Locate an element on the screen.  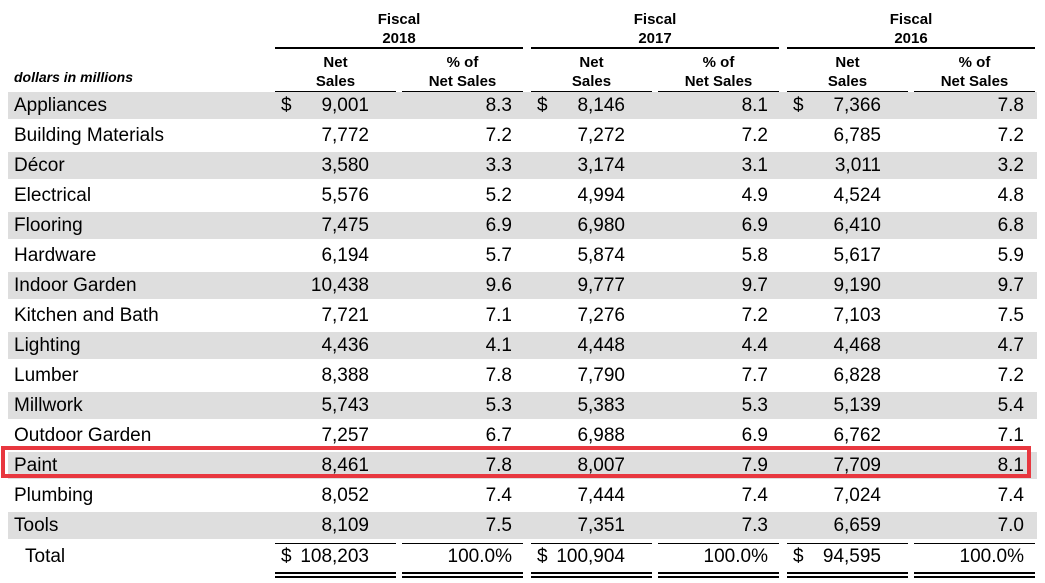
percent-column-header: % of Net Sales is located at coordinates (462, 72).